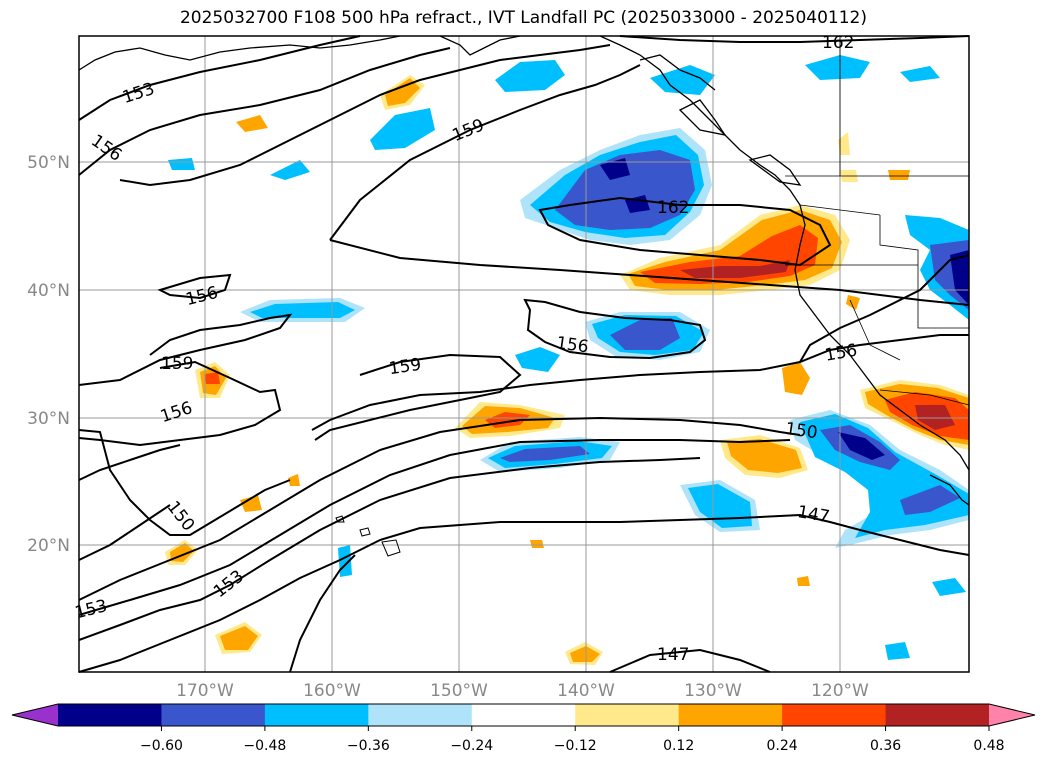  Describe the element at coordinates (1012, 715) in the screenshot. I see `colorbar-extend-high` at that location.